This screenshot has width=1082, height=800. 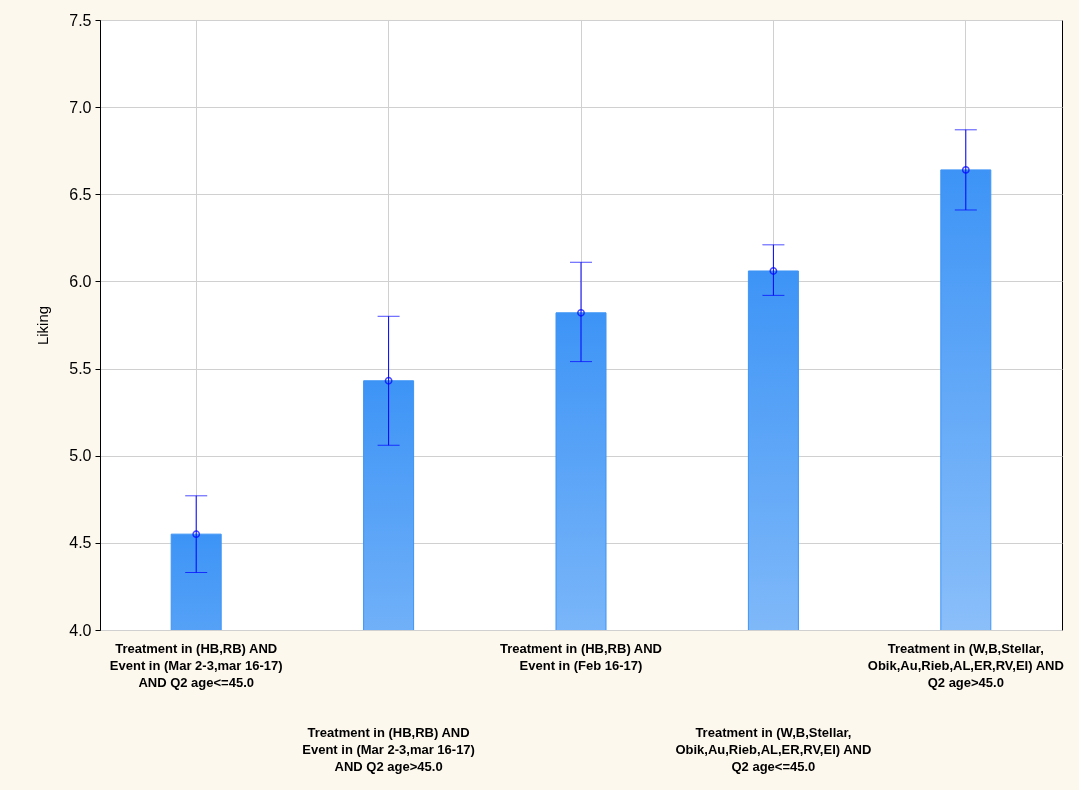 What do you see at coordinates (80, 456) in the screenshot?
I see `y-tick-label: 5.0` at bounding box center [80, 456].